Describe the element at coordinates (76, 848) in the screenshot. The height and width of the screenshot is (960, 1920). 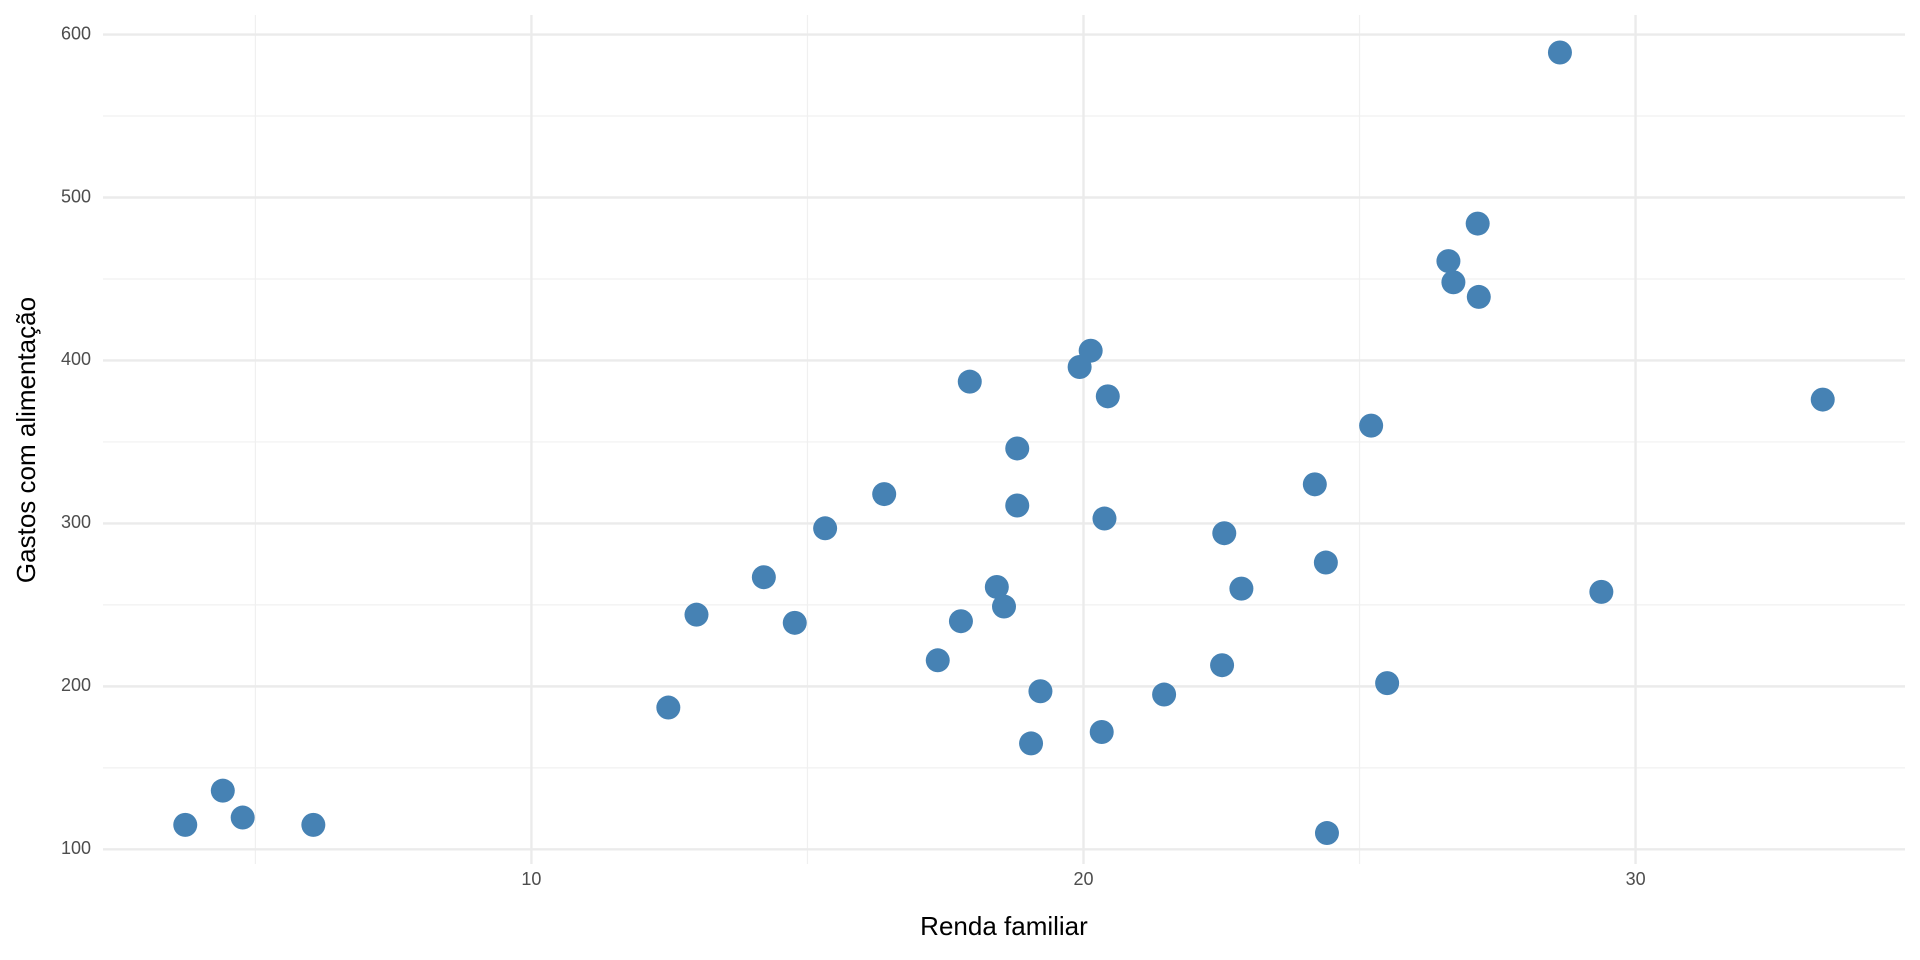
I see `y-tick-label: 100` at that location.